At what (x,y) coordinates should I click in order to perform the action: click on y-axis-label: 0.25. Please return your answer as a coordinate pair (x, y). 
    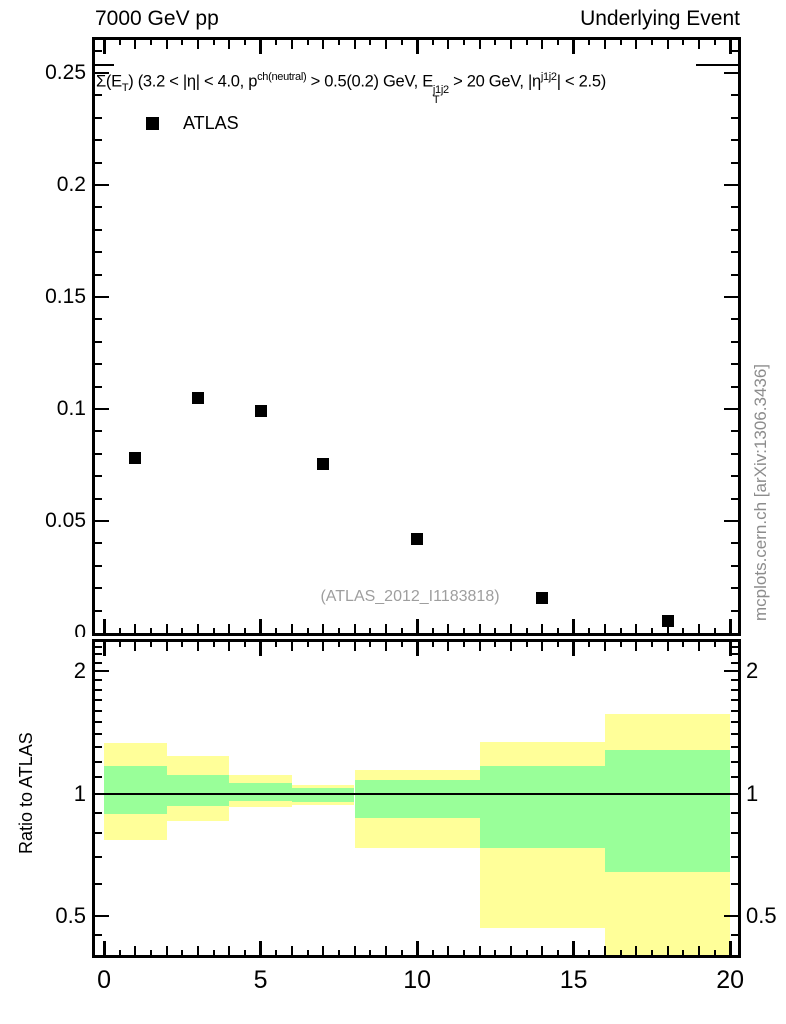
    Looking at the image, I should click on (65, 72).